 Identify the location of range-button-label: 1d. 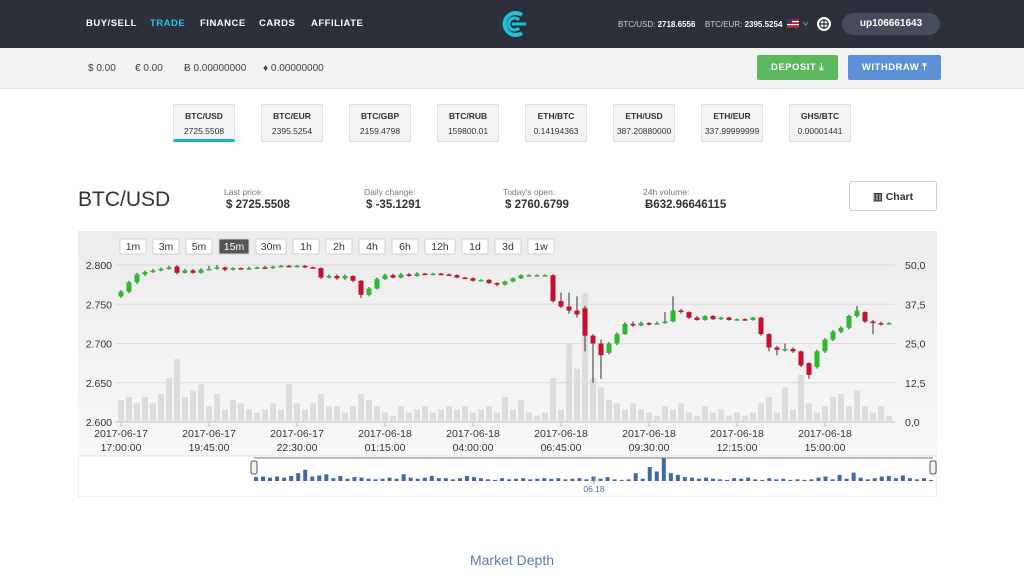
(475, 247).